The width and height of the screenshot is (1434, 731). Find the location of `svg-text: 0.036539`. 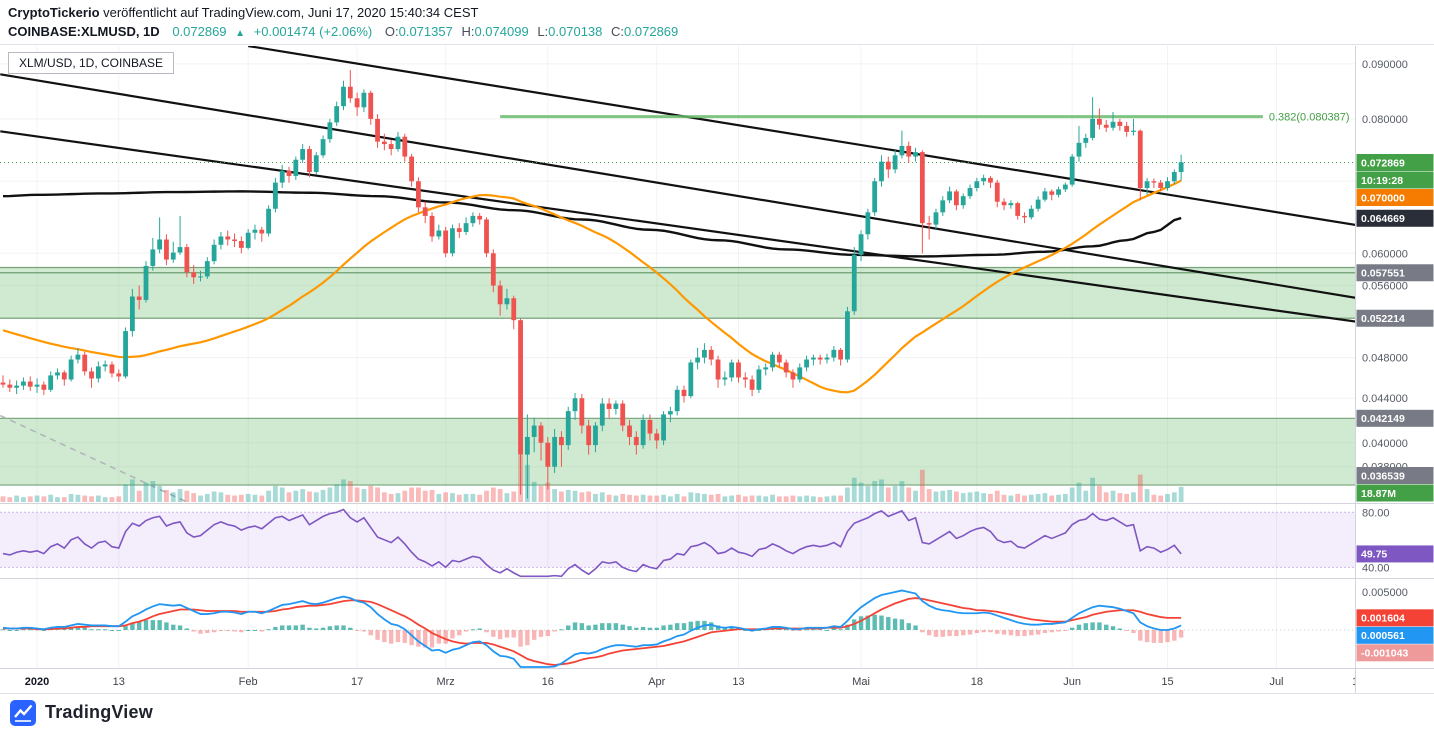

svg-text: 0.036539 is located at coordinates (1383, 476).